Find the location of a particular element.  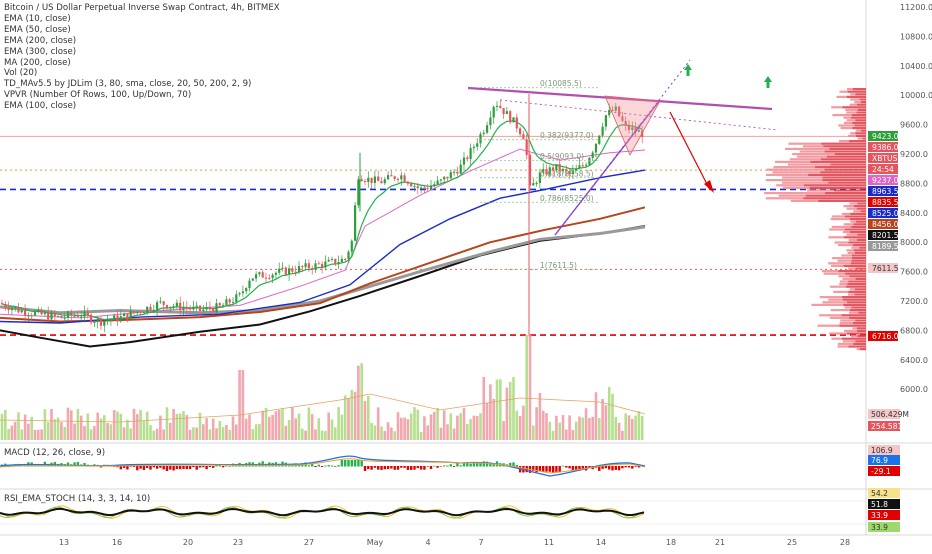

rsi-label: RSI_EMA_STOCH (14, 3, 3, 14, 10) is located at coordinates (77, 499).